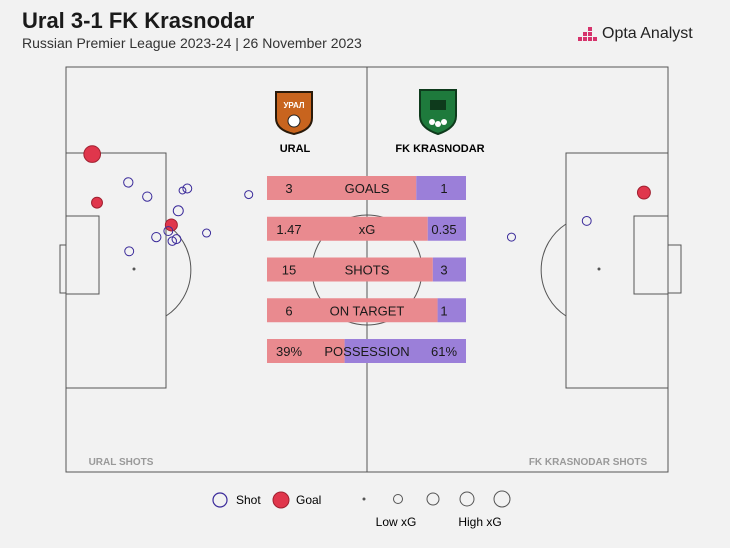 The image size is (730, 548). I want to click on value-away-possession: 61%, so click(444, 351).